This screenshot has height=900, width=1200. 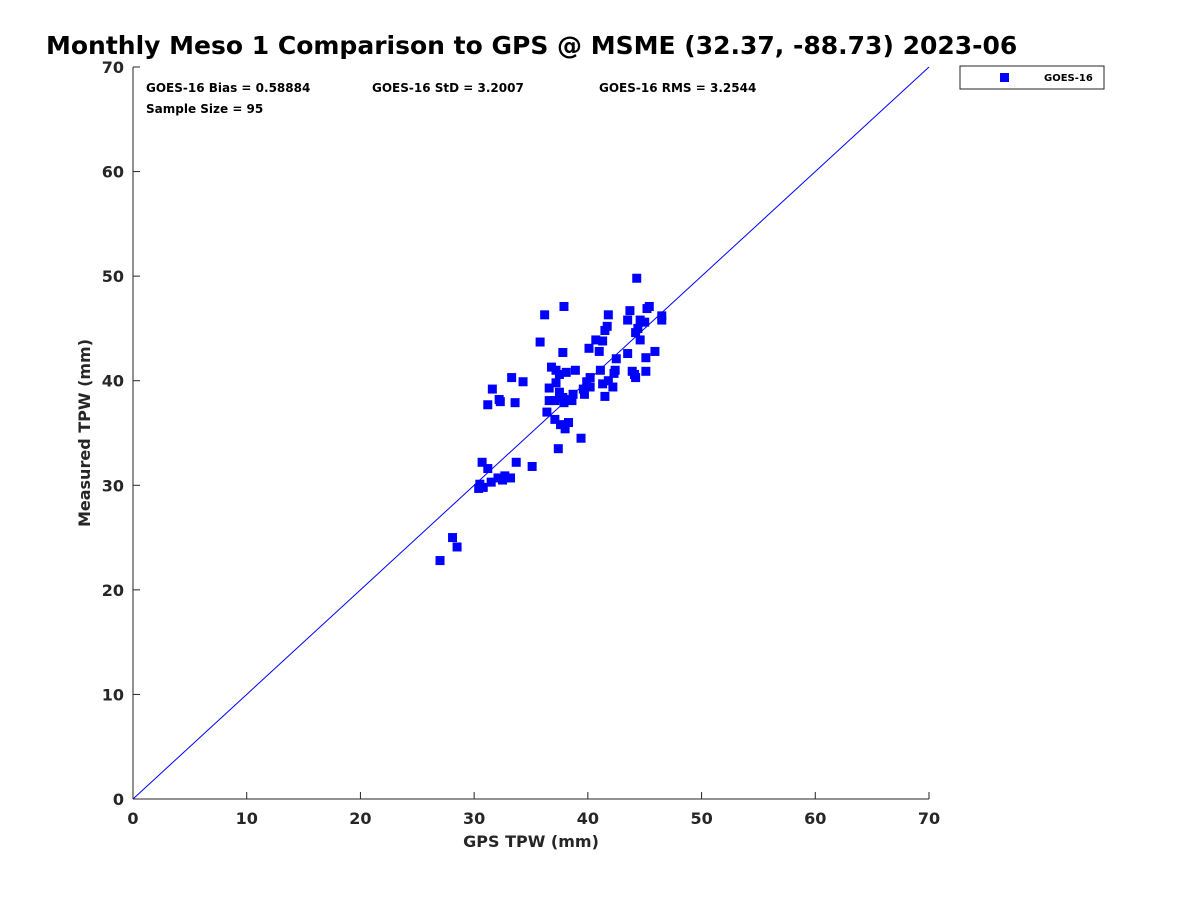 I want to click on y-tick-label: 30, so click(x=113, y=485).